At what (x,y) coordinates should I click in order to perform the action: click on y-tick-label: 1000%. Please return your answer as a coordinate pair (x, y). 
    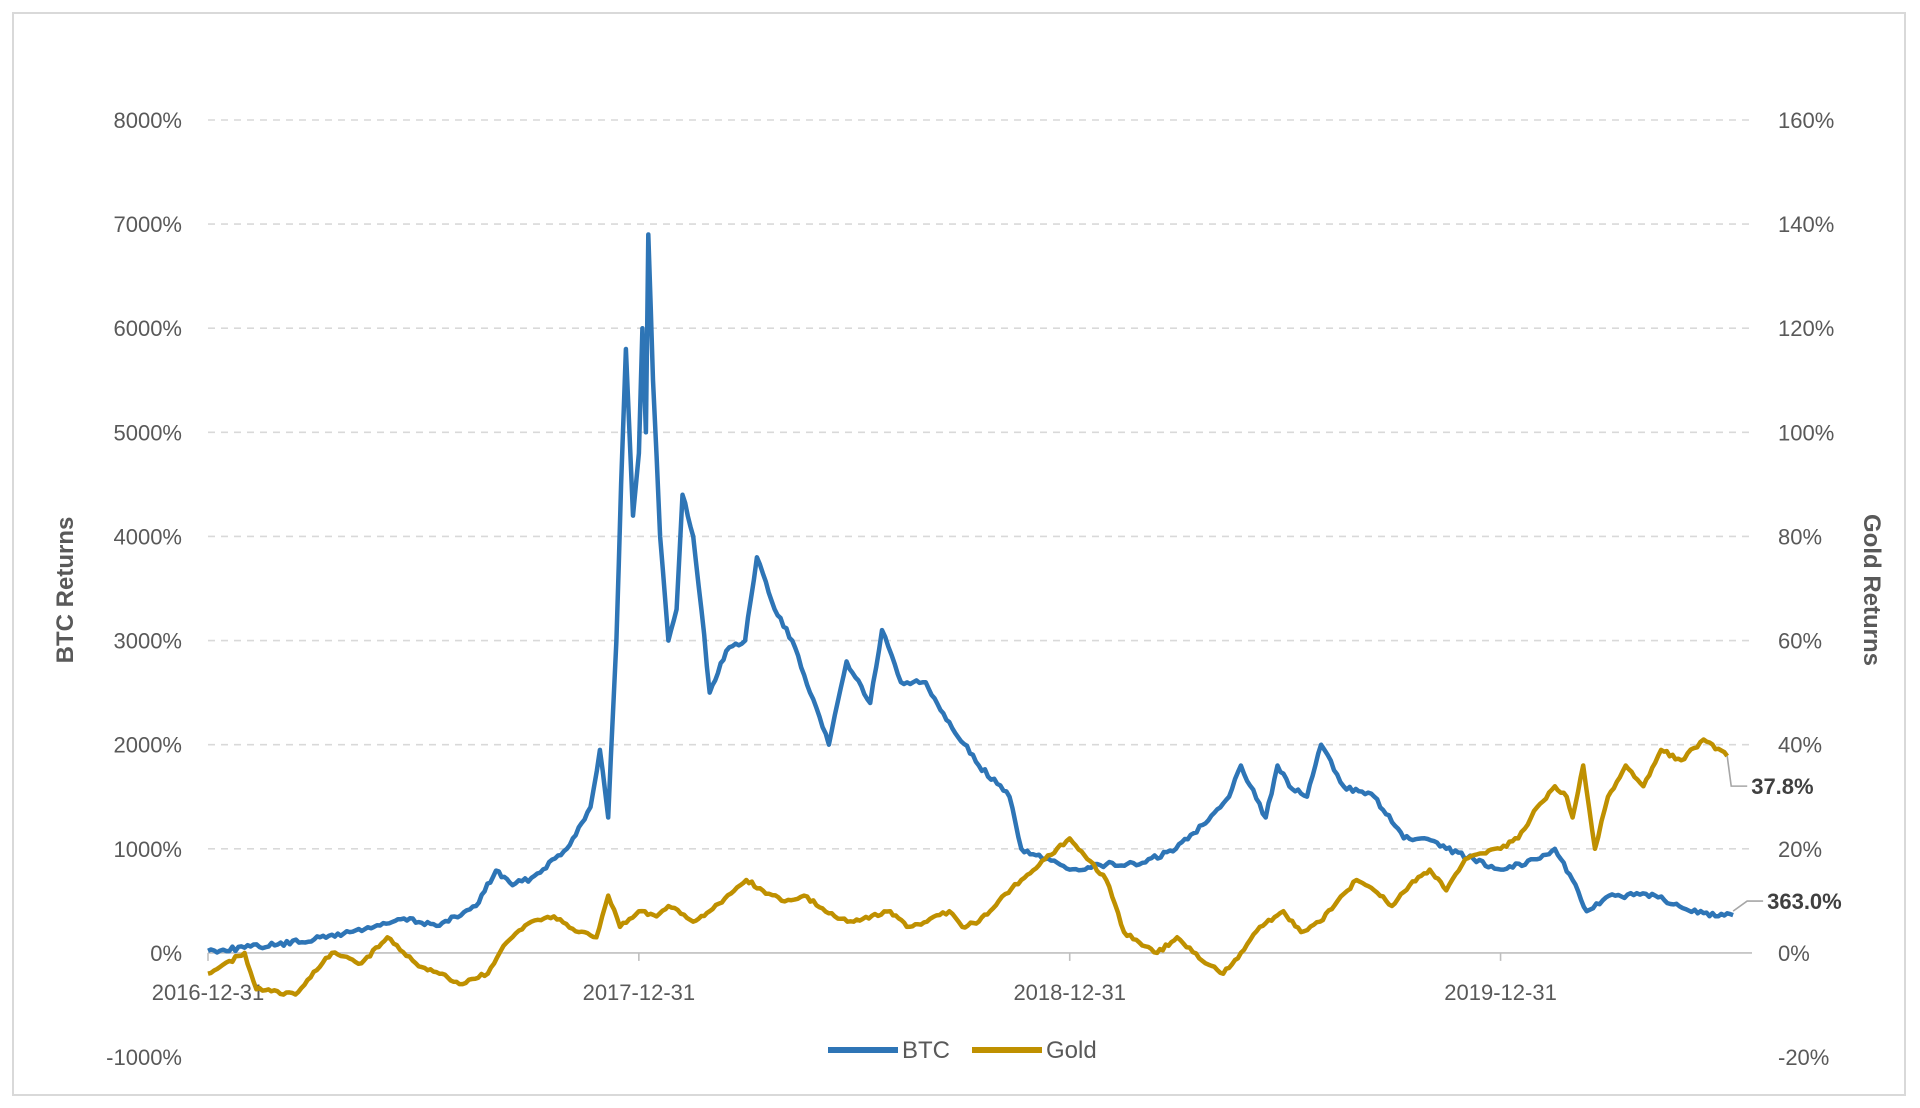
    Looking at the image, I should click on (147, 849).